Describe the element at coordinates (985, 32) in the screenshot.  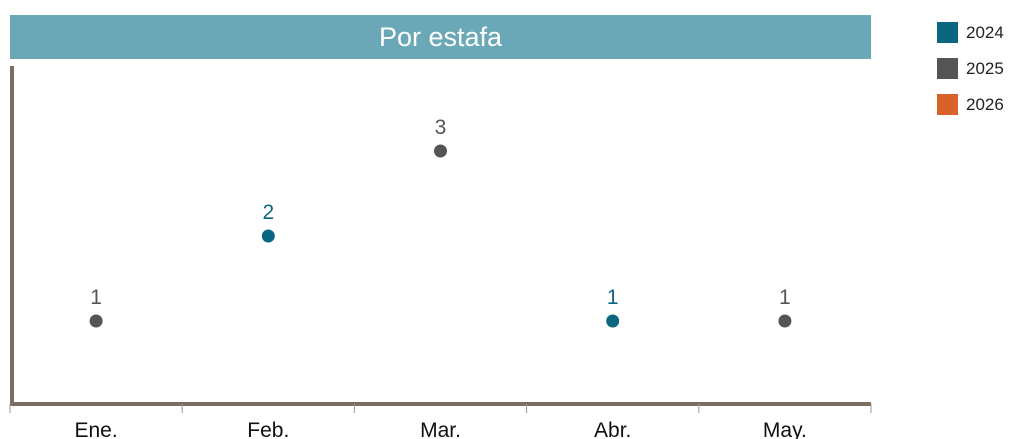
I see `legend-label: 2024` at that location.